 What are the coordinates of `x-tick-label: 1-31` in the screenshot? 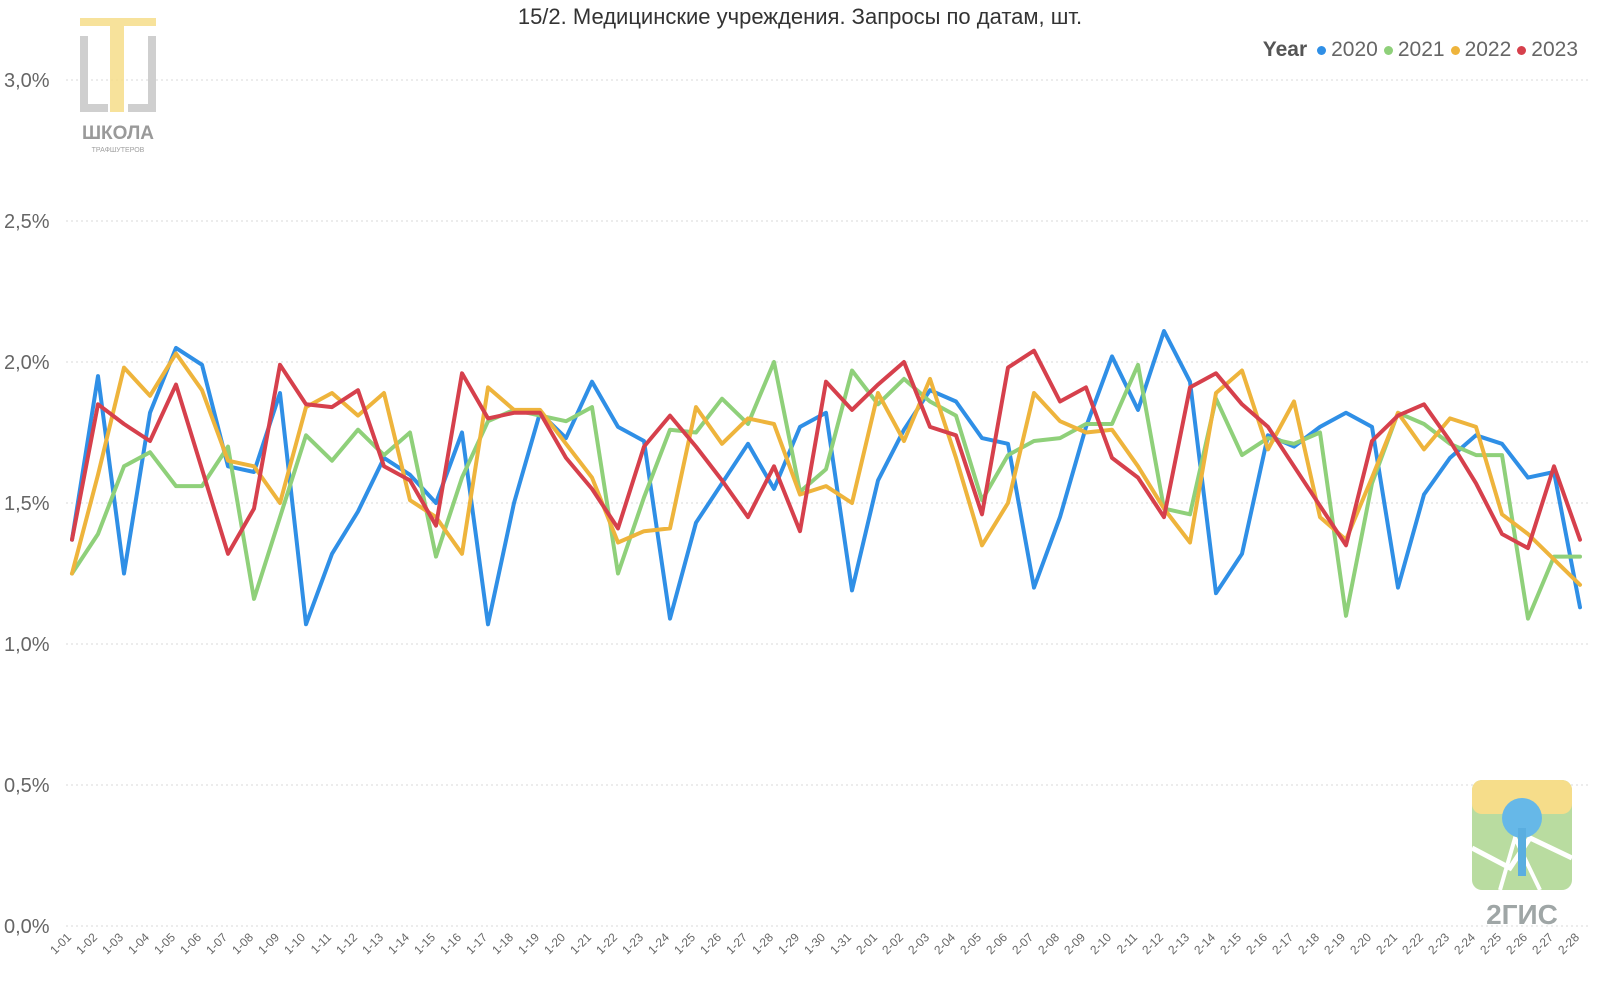 It's located at (840, 943).